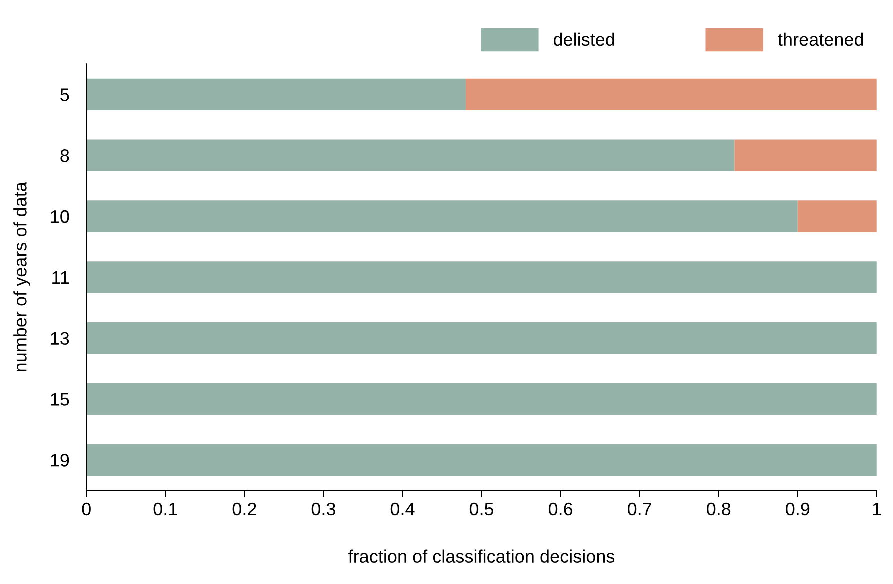 The width and height of the screenshot is (893, 584). Describe the element at coordinates (584, 39) in the screenshot. I see `legend-label: delisted` at that location.